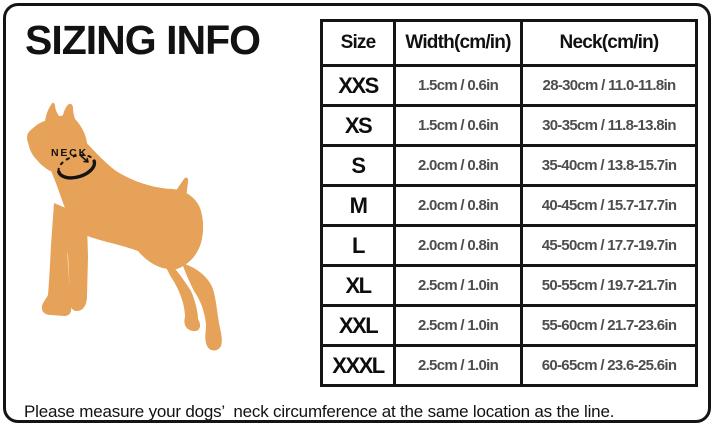  Describe the element at coordinates (358, 85) in the screenshot. I see `size-cell: XXS` at that location.